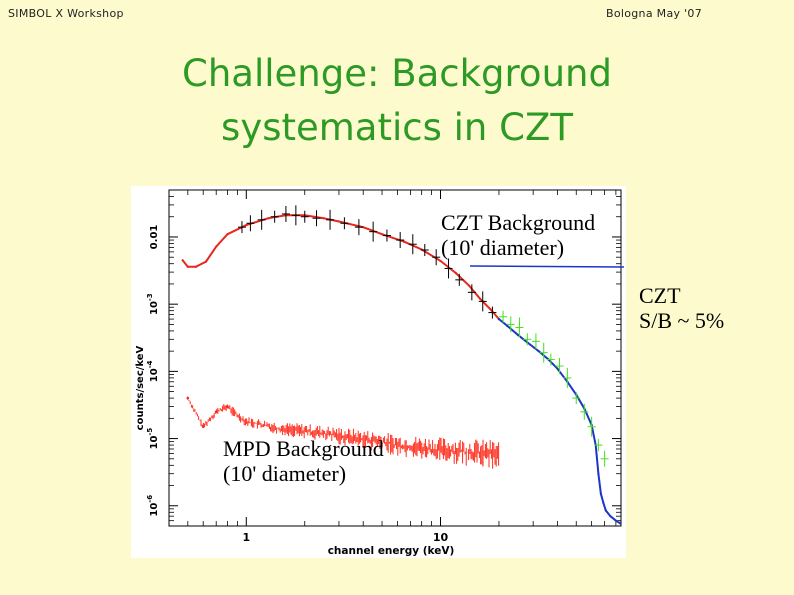 This screenshot has height=595, width=794. I want to click on header-right-text: Bologna May '07, so click(654, 13).